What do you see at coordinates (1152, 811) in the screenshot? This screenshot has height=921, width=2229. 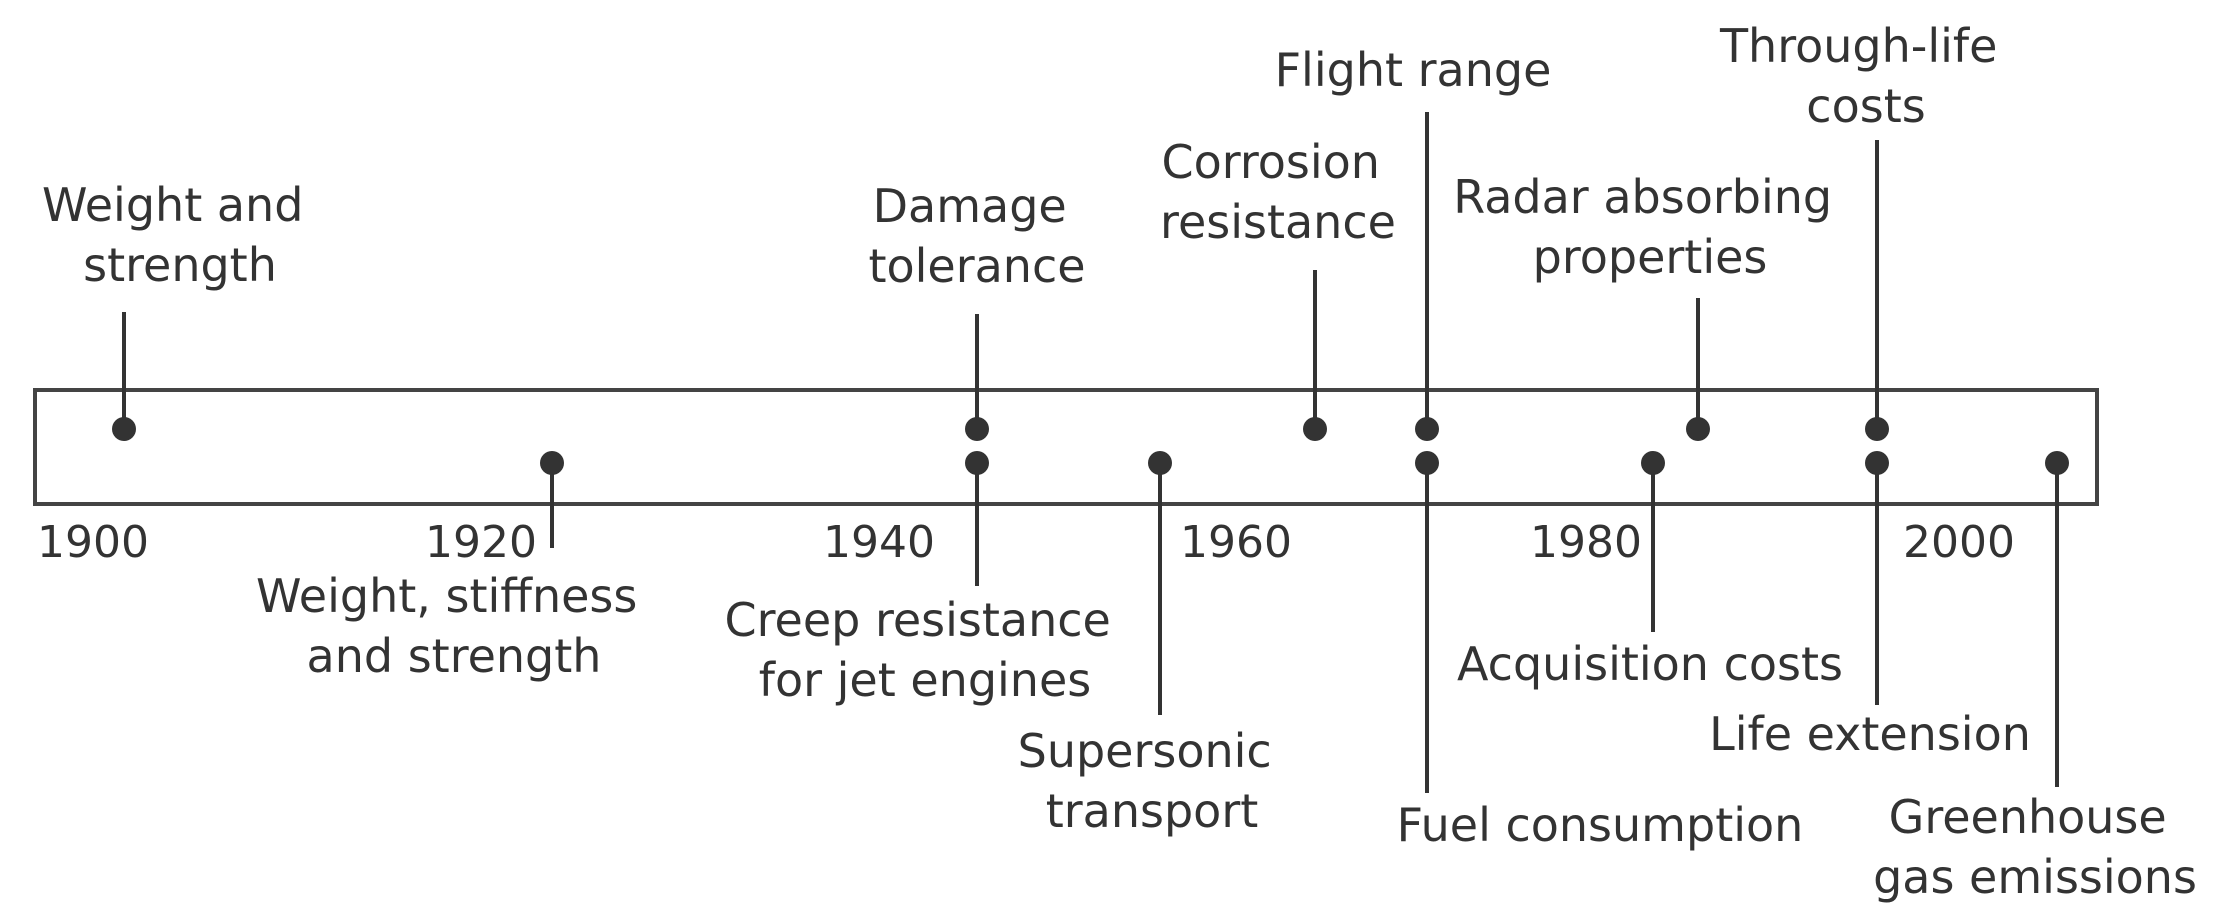 I see `label-line: transport` at bounding box center [1152, 811].